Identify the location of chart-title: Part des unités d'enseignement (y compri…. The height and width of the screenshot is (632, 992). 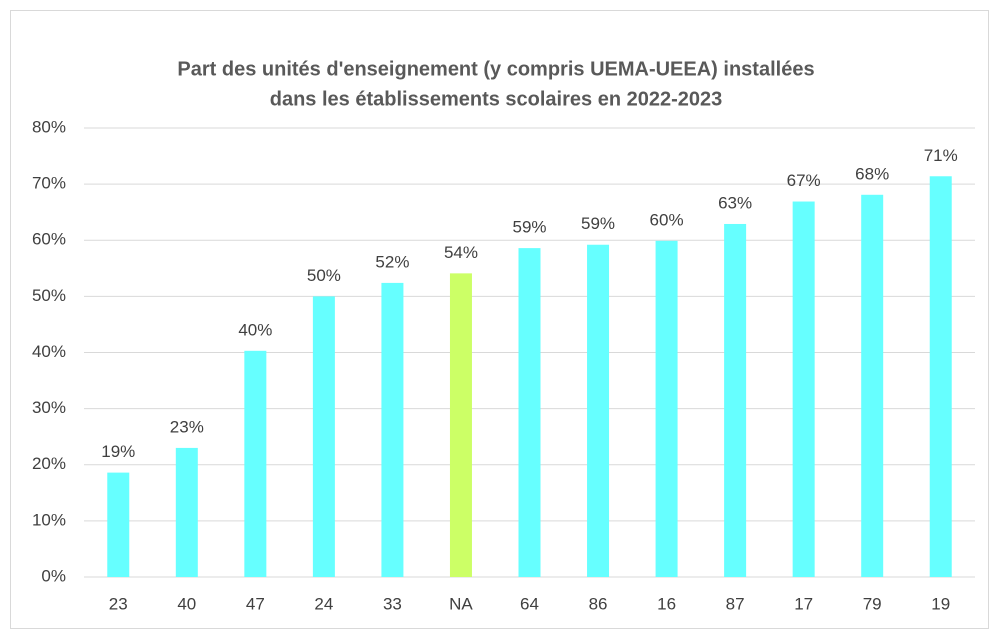
(495, 69).